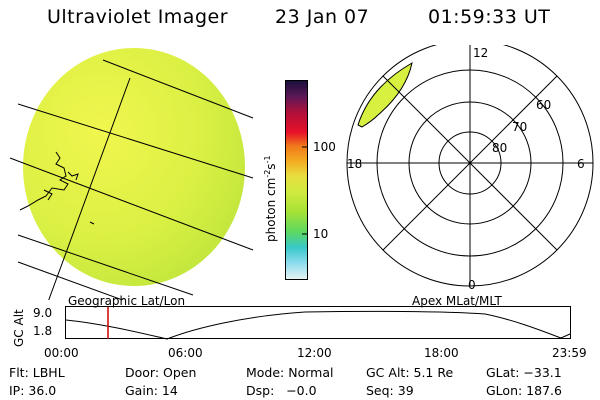 Image resolution: width=600 pixels, height=400 pixels. What do you see at coordinates (296, 180) in the screenshot?
I see `colorbar` at bounding box center [296, 180].